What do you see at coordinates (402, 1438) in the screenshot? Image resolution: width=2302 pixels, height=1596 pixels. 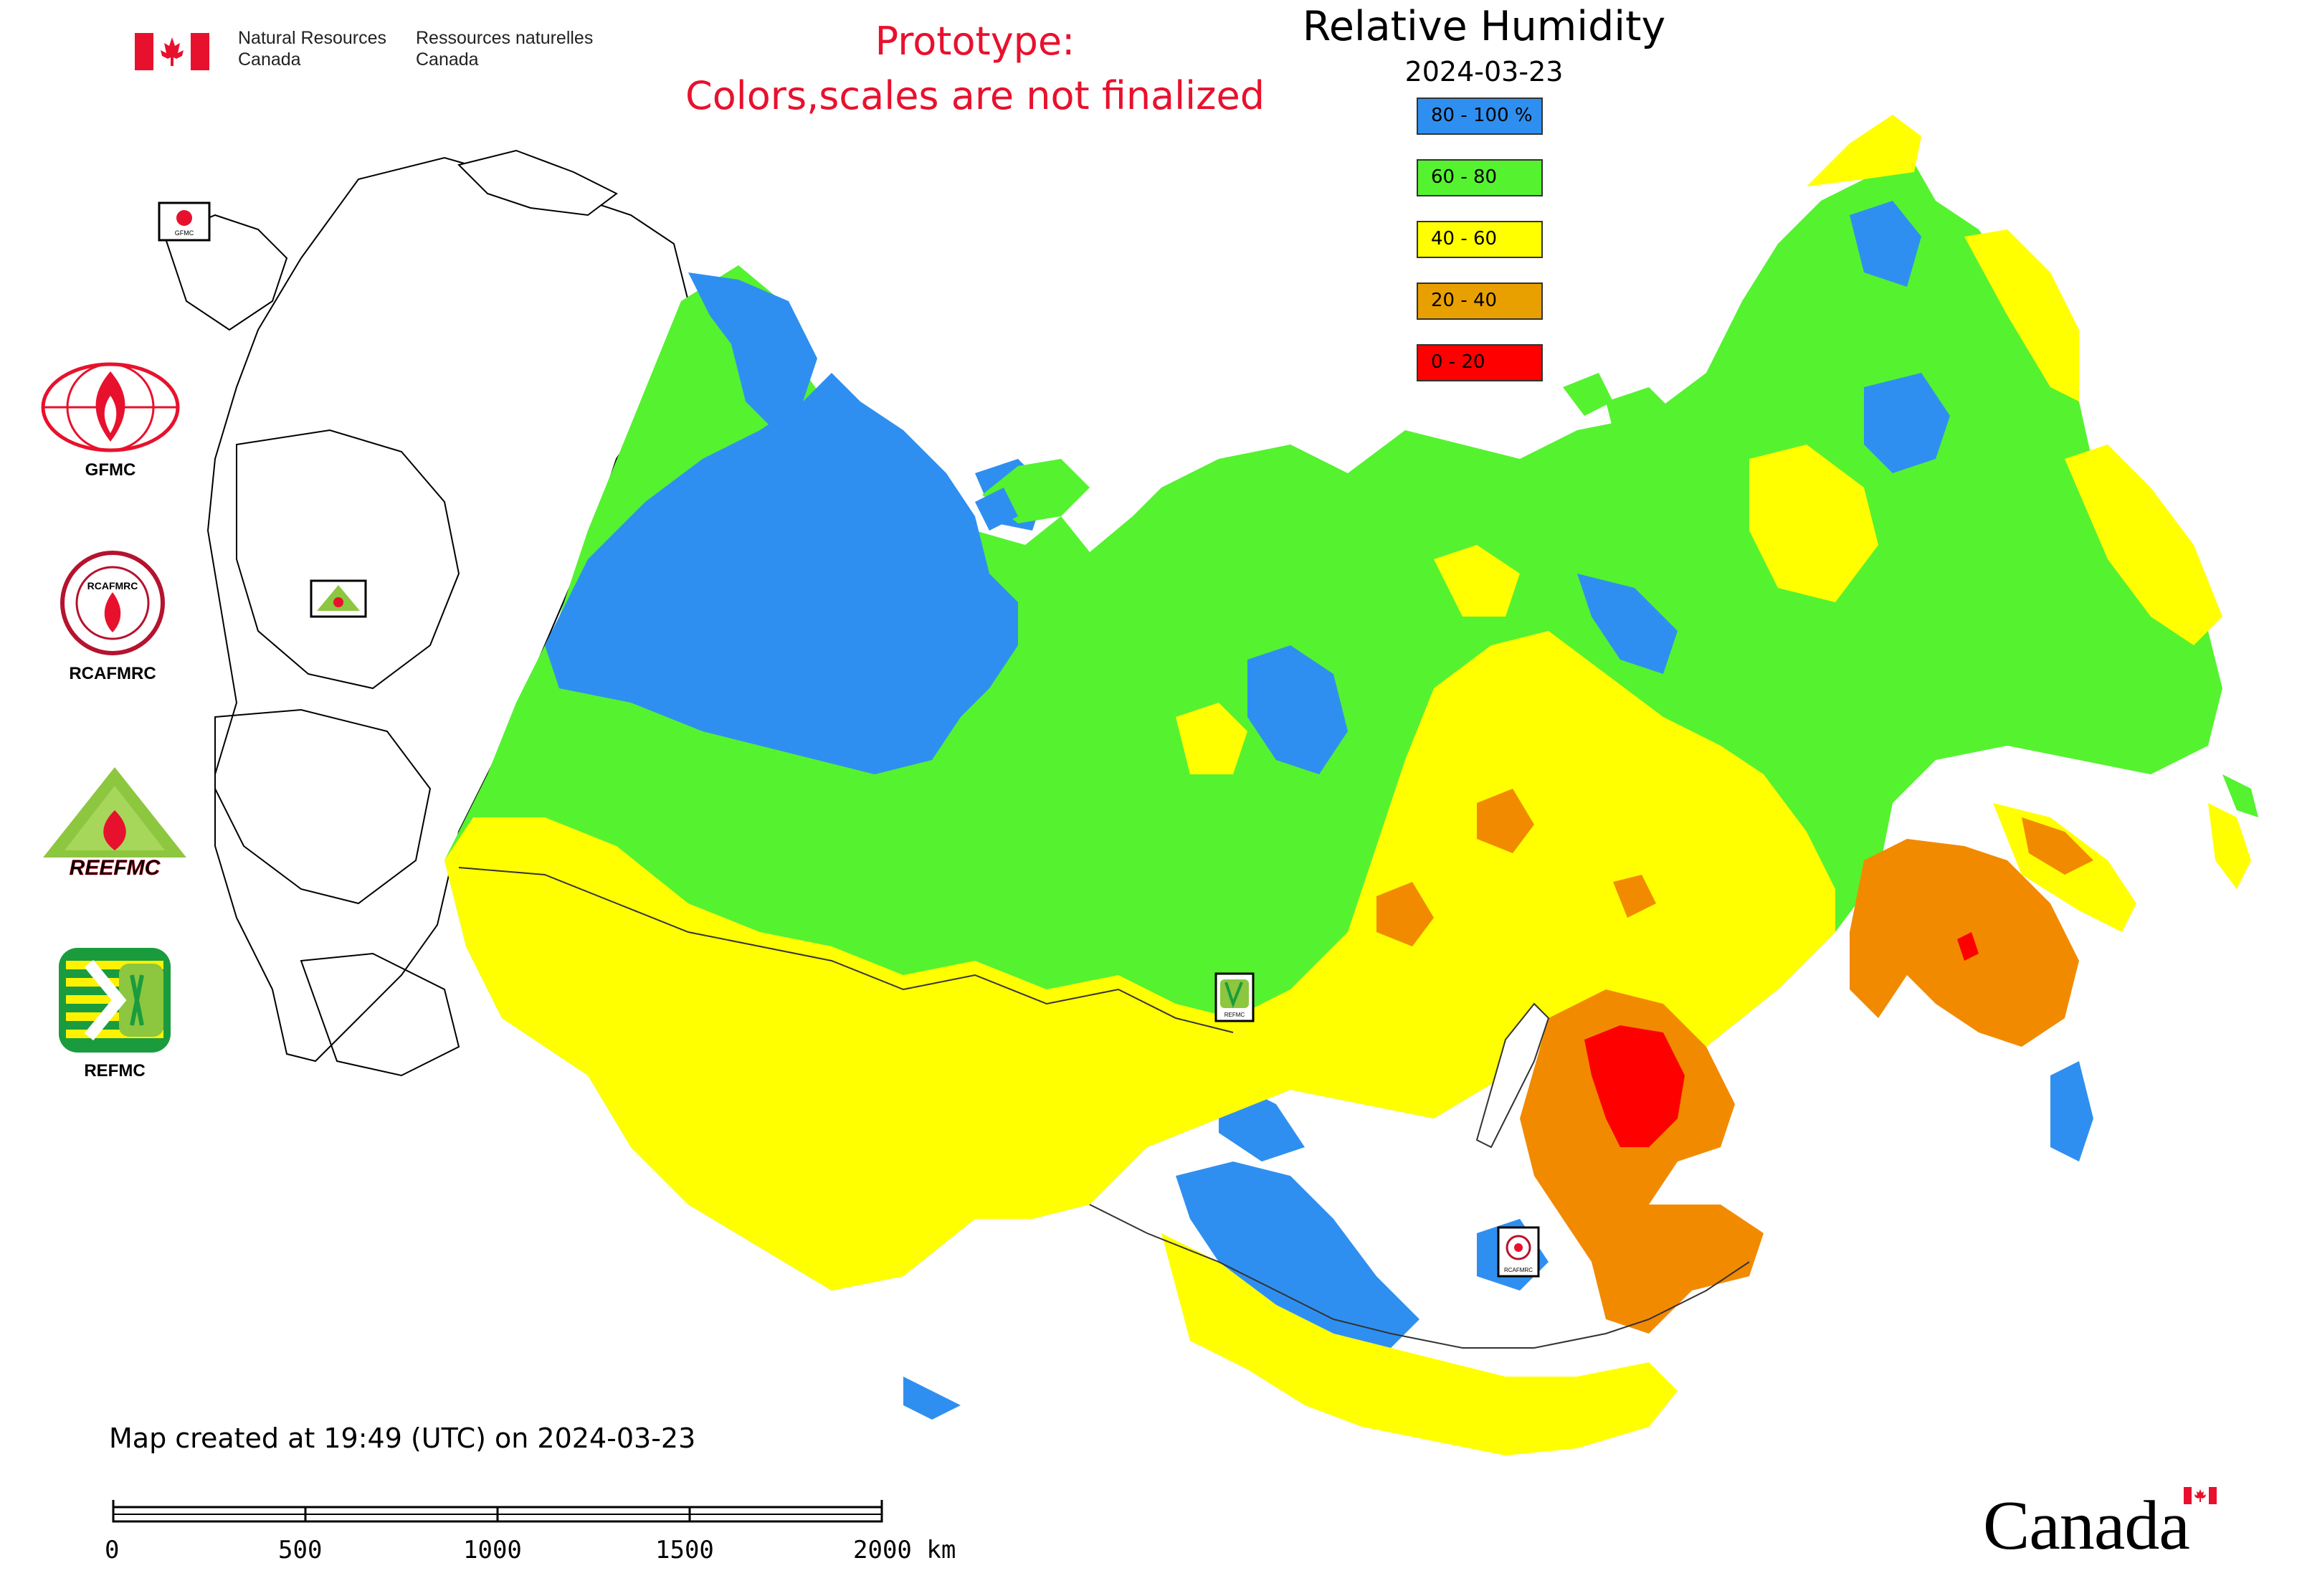 I see `map-created-note: Map created at 19:49 (UTC) on 2024-03-23` at bounding box center [402, 1438].